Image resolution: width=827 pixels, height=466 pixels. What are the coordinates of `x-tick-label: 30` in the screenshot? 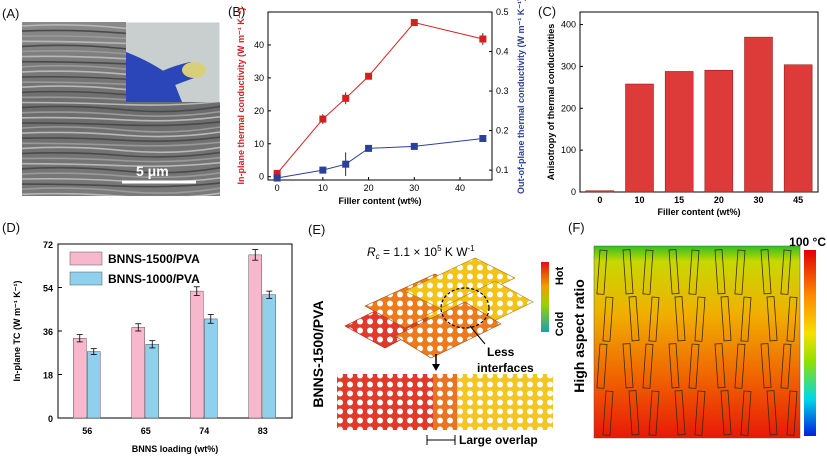 It's located at (414, 188).